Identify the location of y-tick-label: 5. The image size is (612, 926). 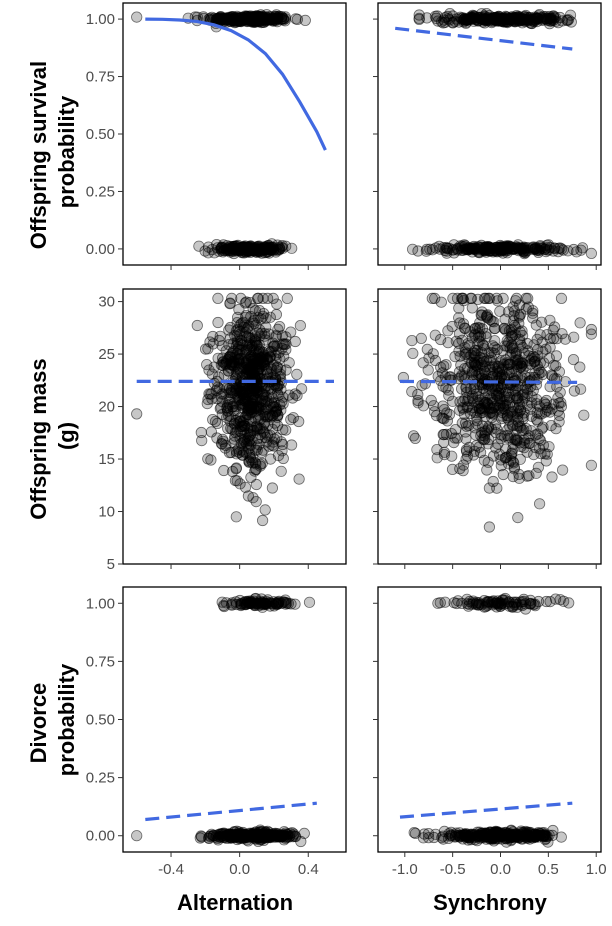
(111, 564).